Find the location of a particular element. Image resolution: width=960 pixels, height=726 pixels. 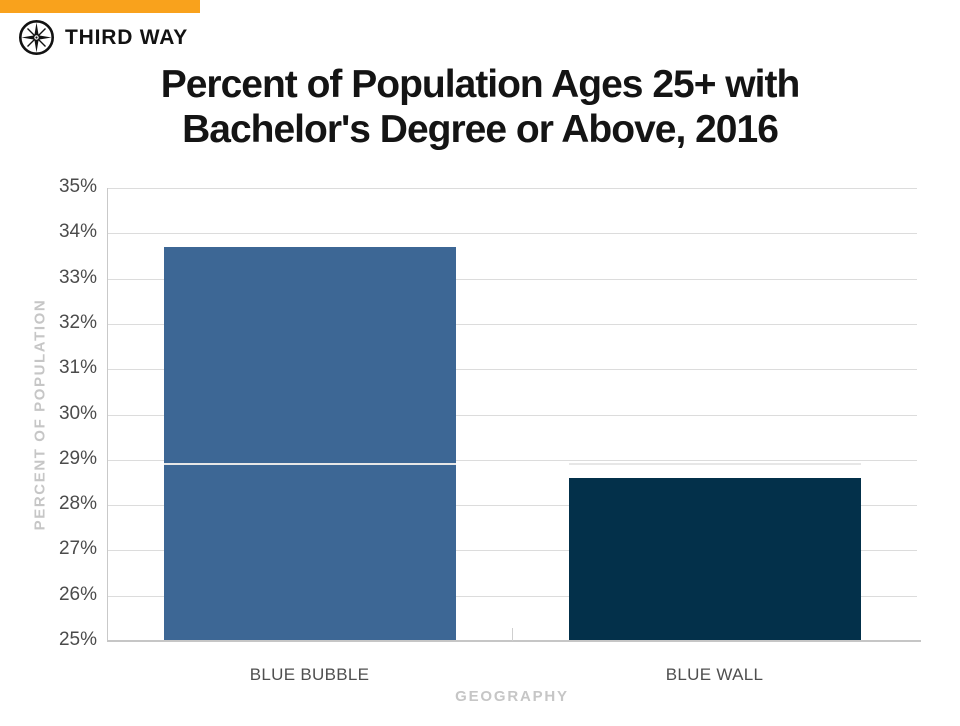

x-axis-line is located at coordinates (514, 641).